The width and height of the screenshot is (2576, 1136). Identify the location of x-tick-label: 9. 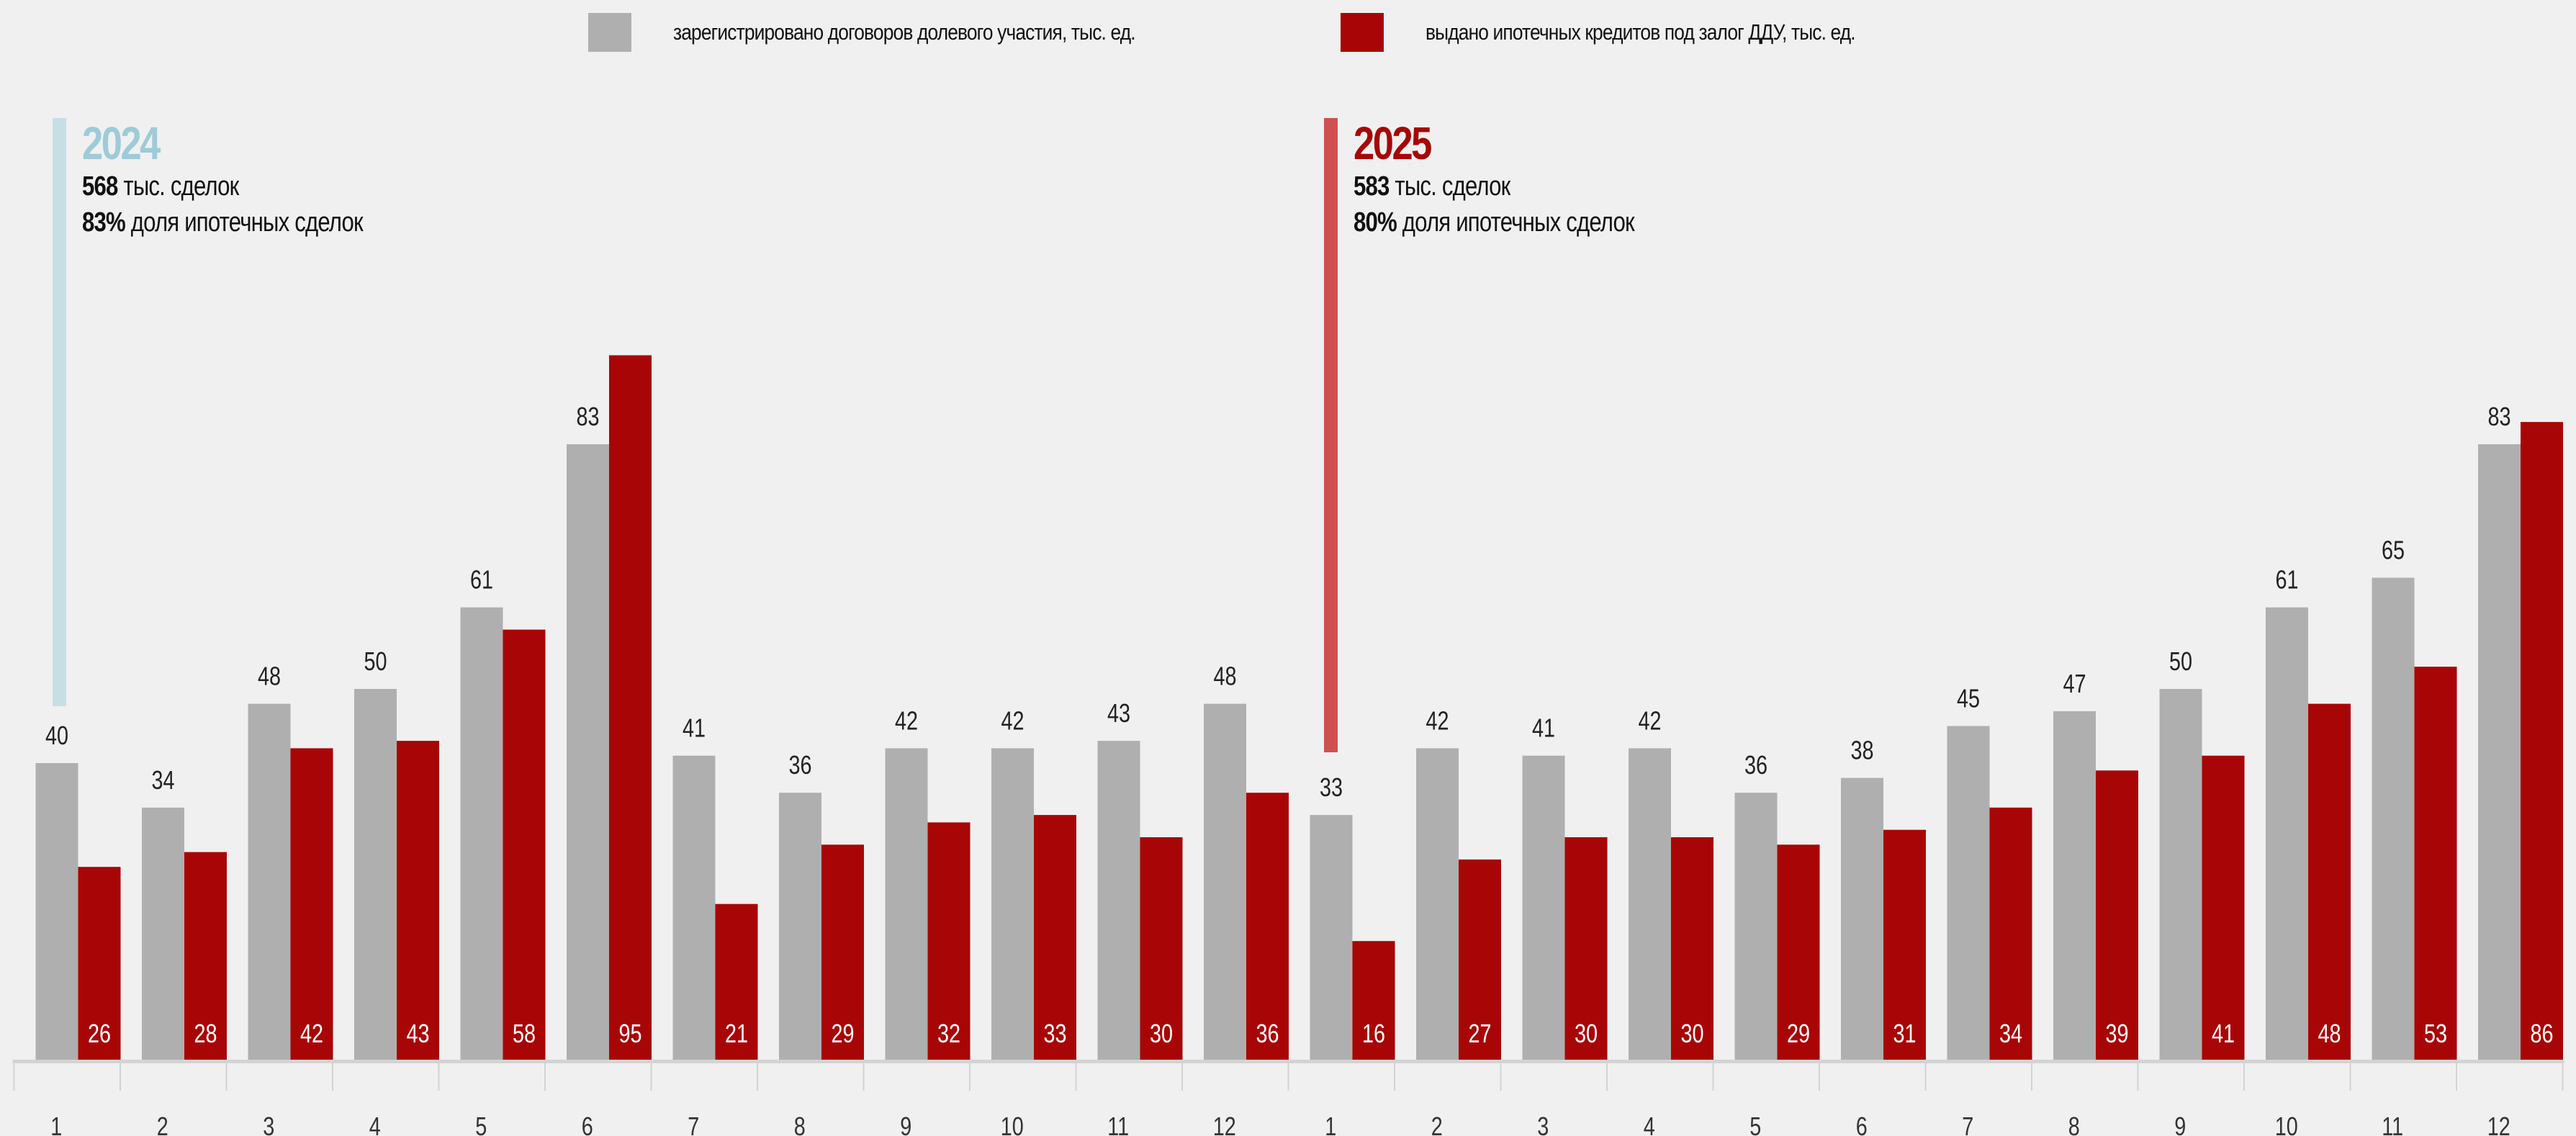
(2180, 1124).